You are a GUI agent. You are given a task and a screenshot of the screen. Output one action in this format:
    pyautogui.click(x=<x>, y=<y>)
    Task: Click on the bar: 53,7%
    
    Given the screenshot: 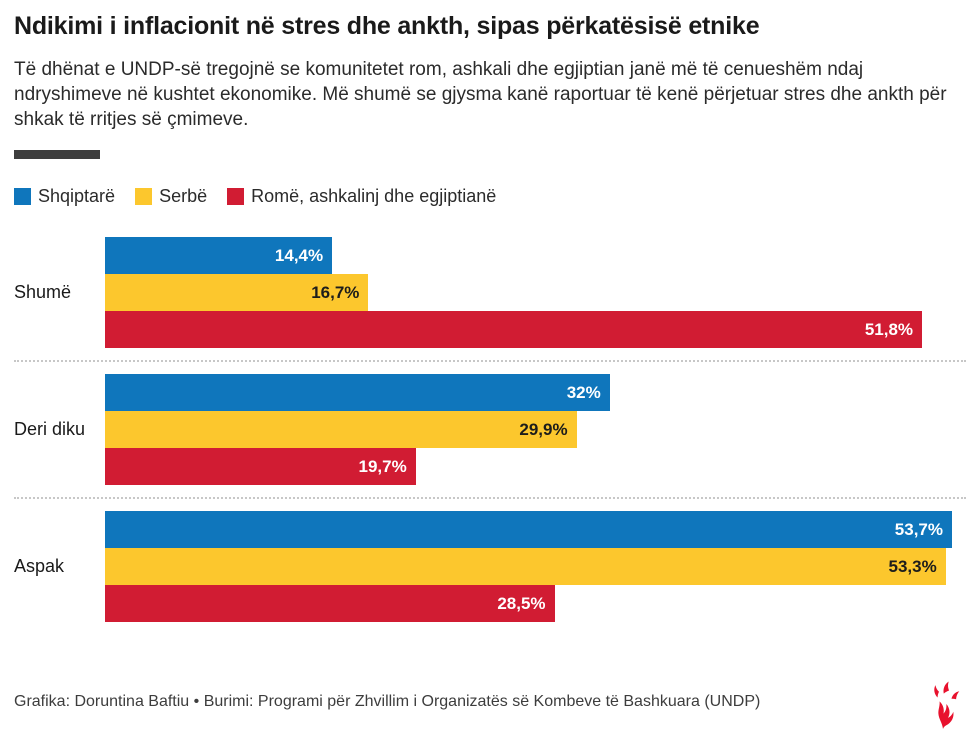 What is the action you would take?
    pyautogui.click(x=528, y=529)
    